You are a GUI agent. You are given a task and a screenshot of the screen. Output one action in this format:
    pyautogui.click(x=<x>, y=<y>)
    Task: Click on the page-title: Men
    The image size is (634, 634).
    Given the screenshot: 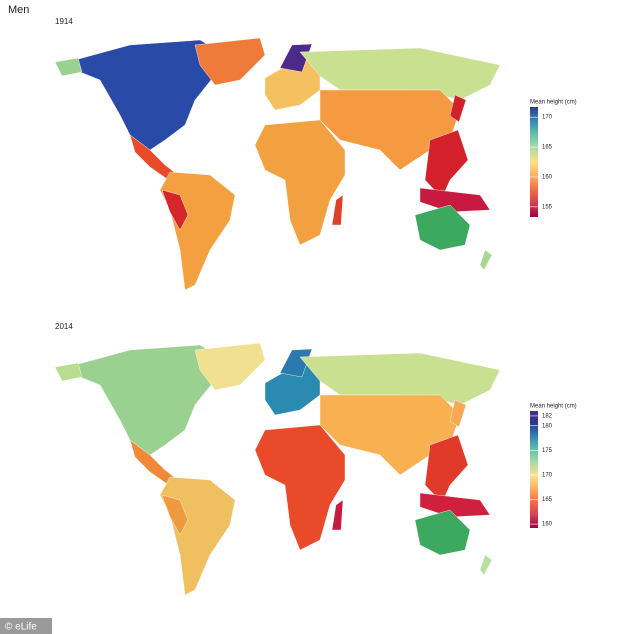 What is the action you would take?
    pyautogui.click(x=18, y=10)
    